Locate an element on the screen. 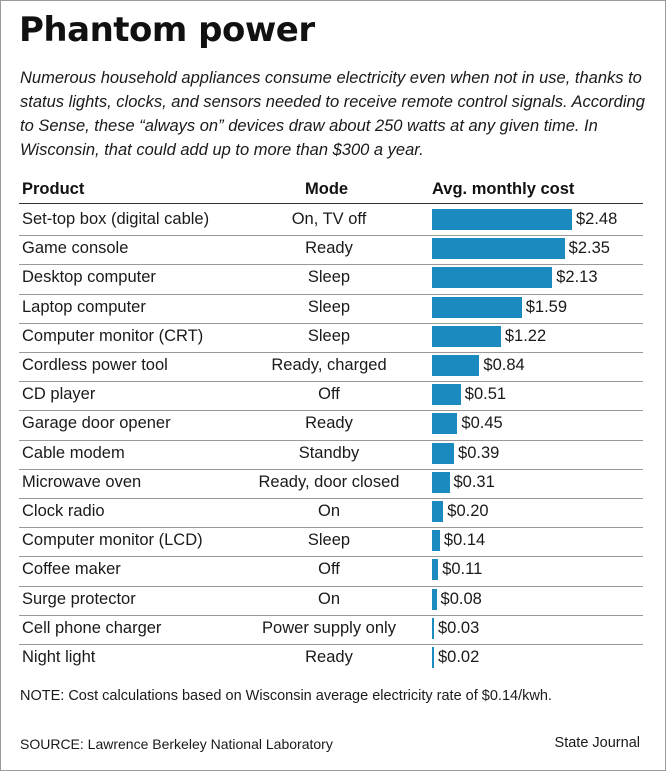  cost-value-label: $0.14 is located at coordinates (464, 540).